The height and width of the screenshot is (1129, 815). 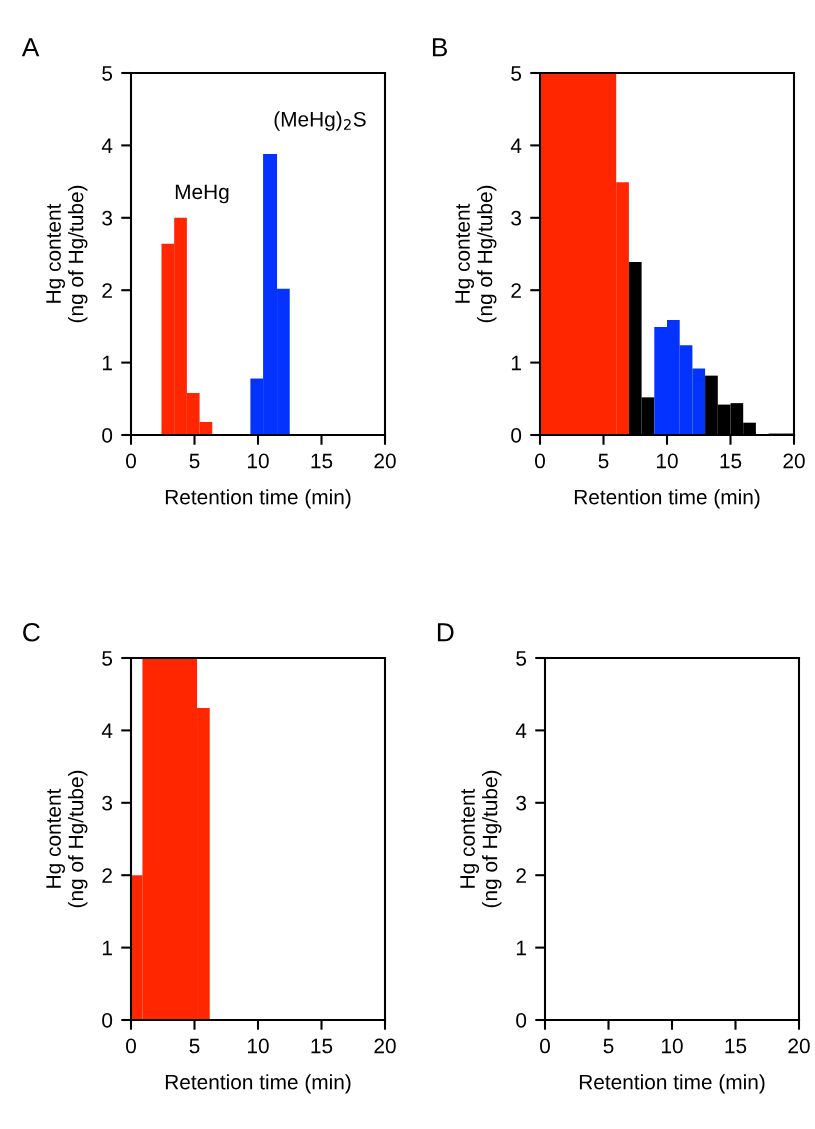 I want to click on chart-title: A, so click(x=30, y=47).